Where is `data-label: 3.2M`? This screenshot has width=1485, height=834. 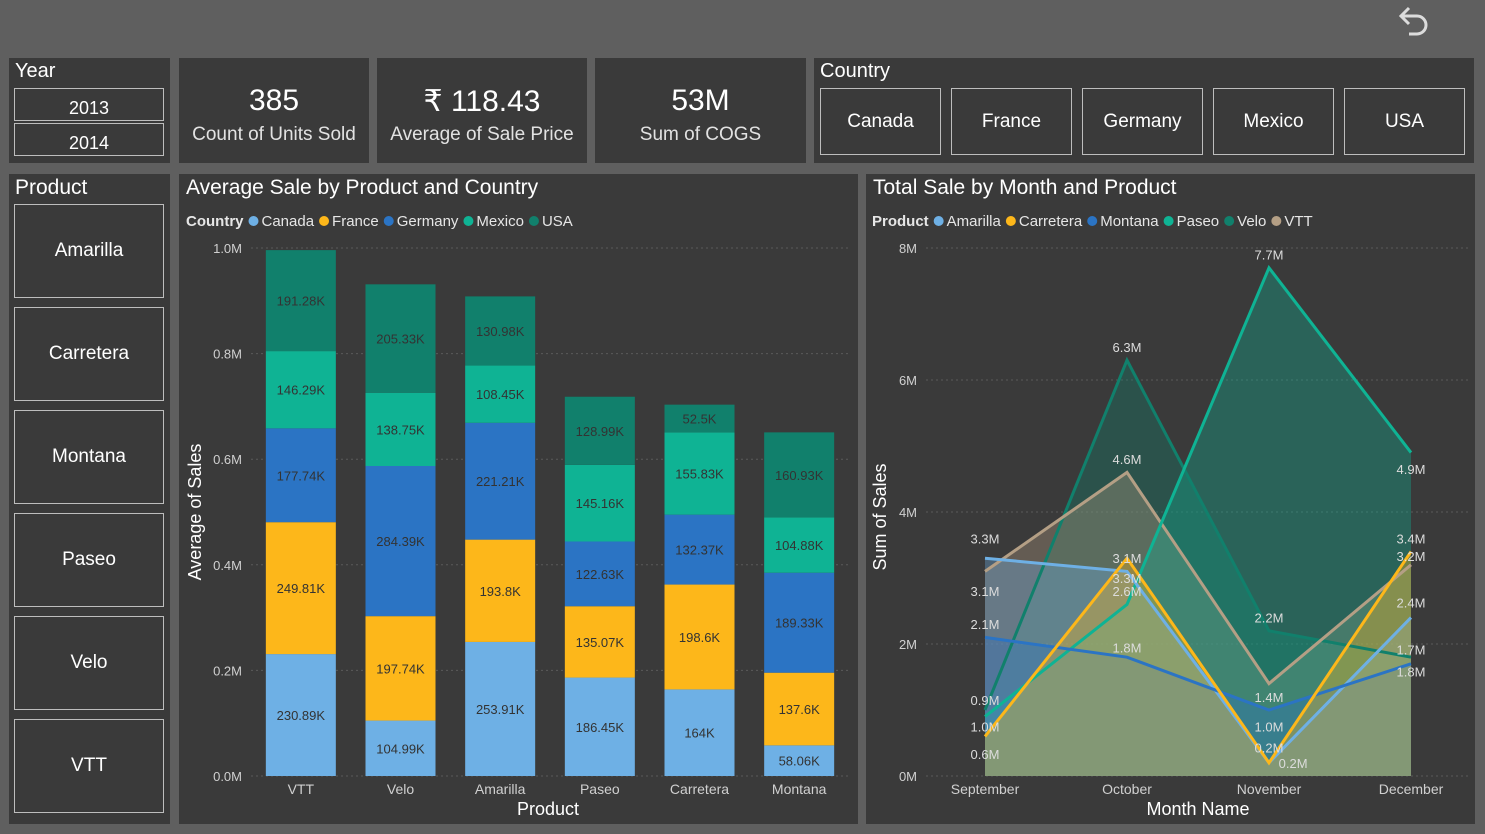 data-label: 3.2M is located at coordinates (1411, 556).